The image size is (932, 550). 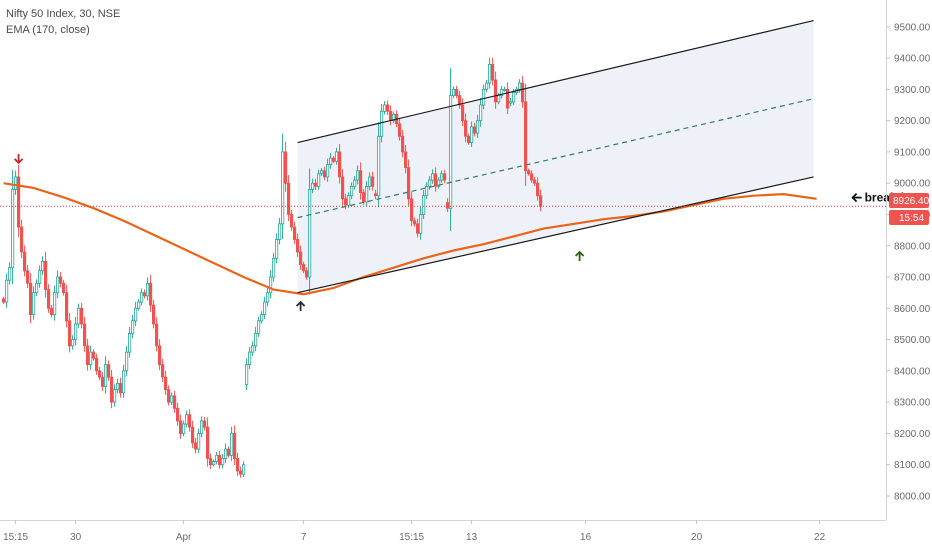 I want to click on price-tick-label: 8800.00, so click(x=912, y=246).